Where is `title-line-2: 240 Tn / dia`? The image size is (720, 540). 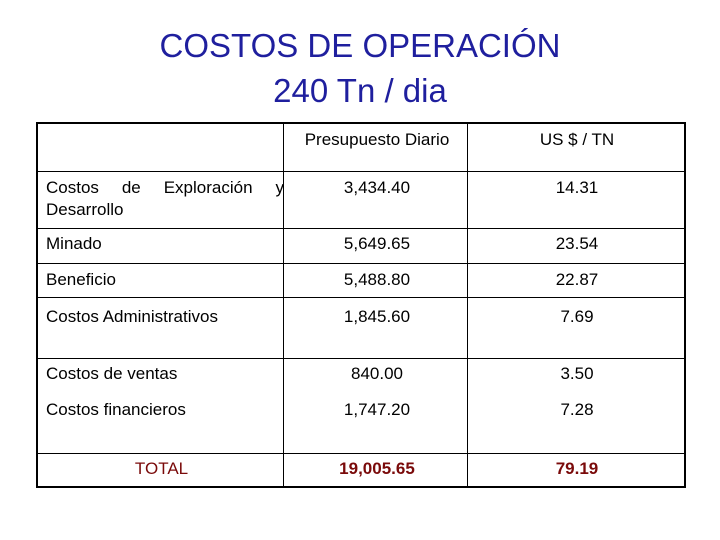 title-line-2: 240 Tn / dia is located at coordinates (360, 90).